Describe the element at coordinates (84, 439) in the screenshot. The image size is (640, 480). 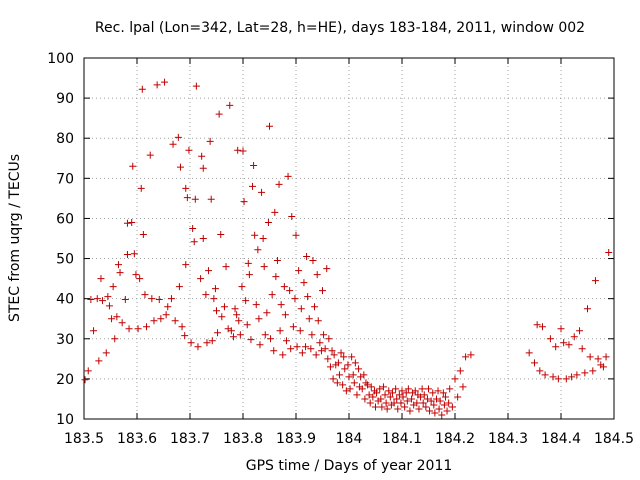
I see `x-tick-label: 183.5` at that location.